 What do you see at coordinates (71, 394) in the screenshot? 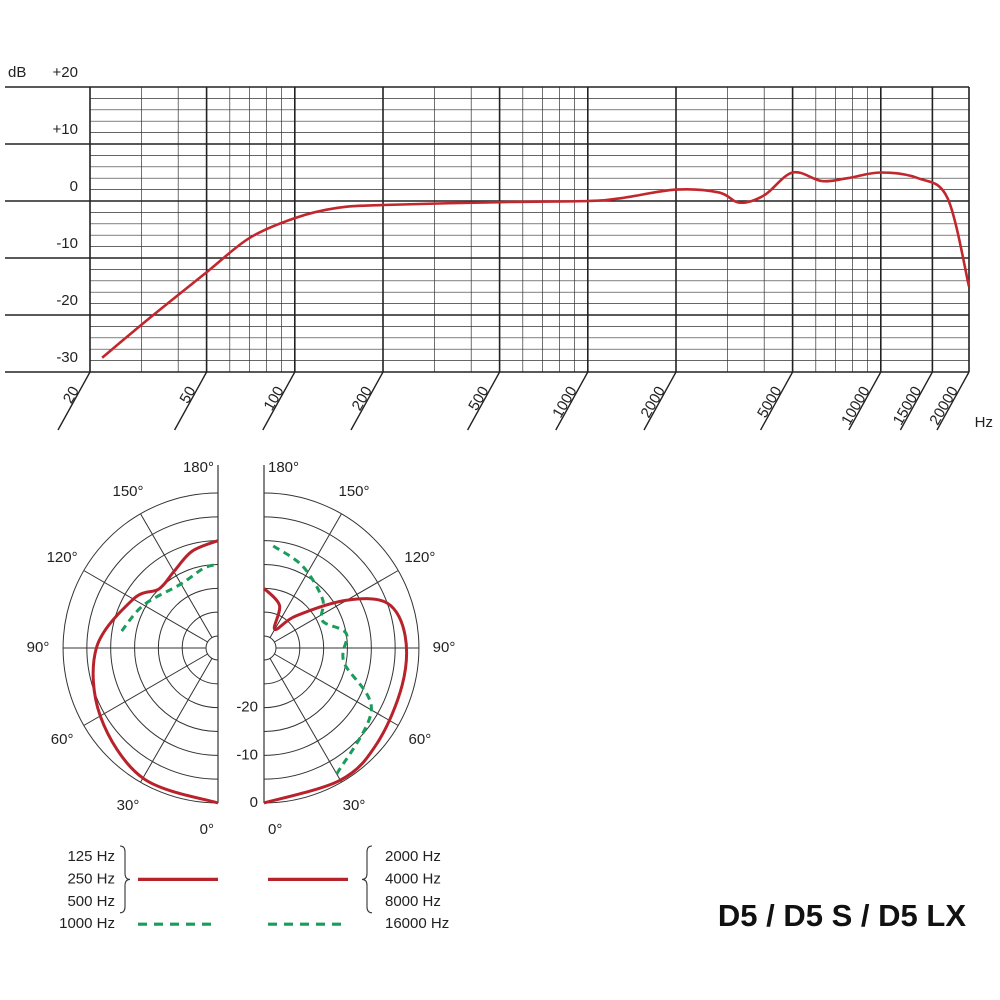
I see `x-tick-label: 20` at bounding box center [71, 394].